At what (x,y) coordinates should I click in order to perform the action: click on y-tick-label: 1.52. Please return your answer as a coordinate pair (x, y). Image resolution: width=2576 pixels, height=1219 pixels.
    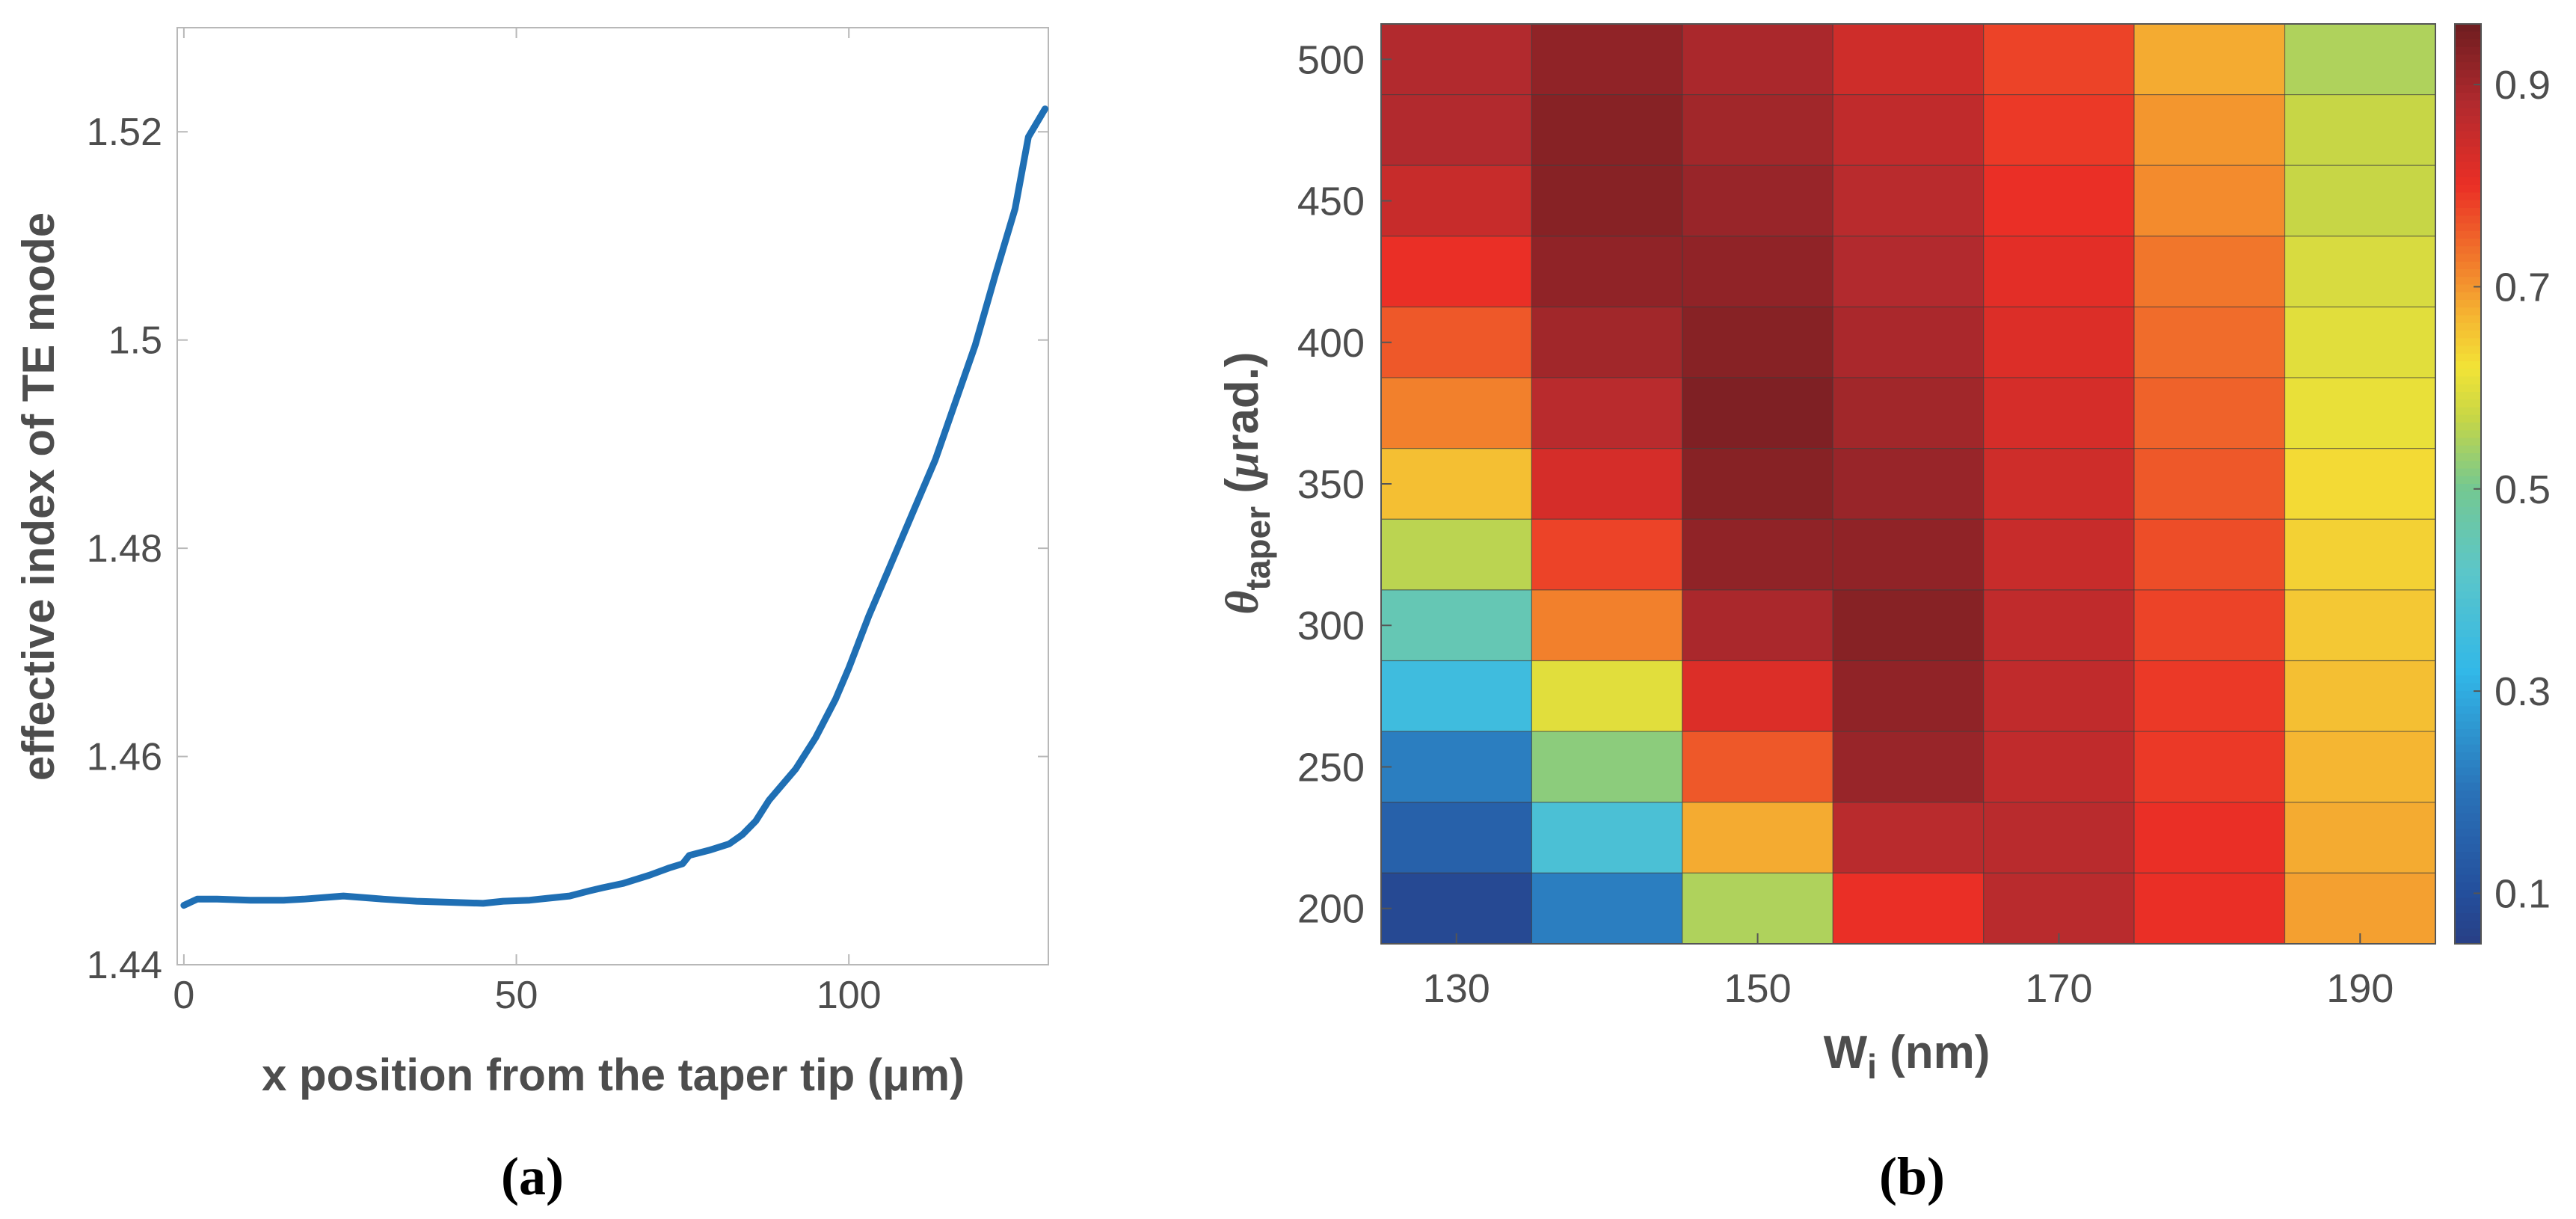
    Looking at the image, I should click on (124, 133).